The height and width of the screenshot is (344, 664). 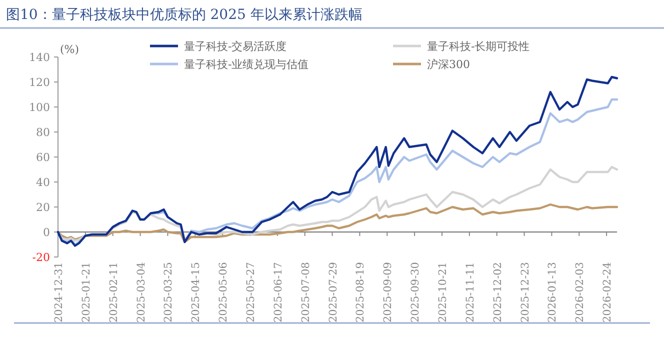 I want to click on y-tick-label: -20, so click(x=41, y=257).